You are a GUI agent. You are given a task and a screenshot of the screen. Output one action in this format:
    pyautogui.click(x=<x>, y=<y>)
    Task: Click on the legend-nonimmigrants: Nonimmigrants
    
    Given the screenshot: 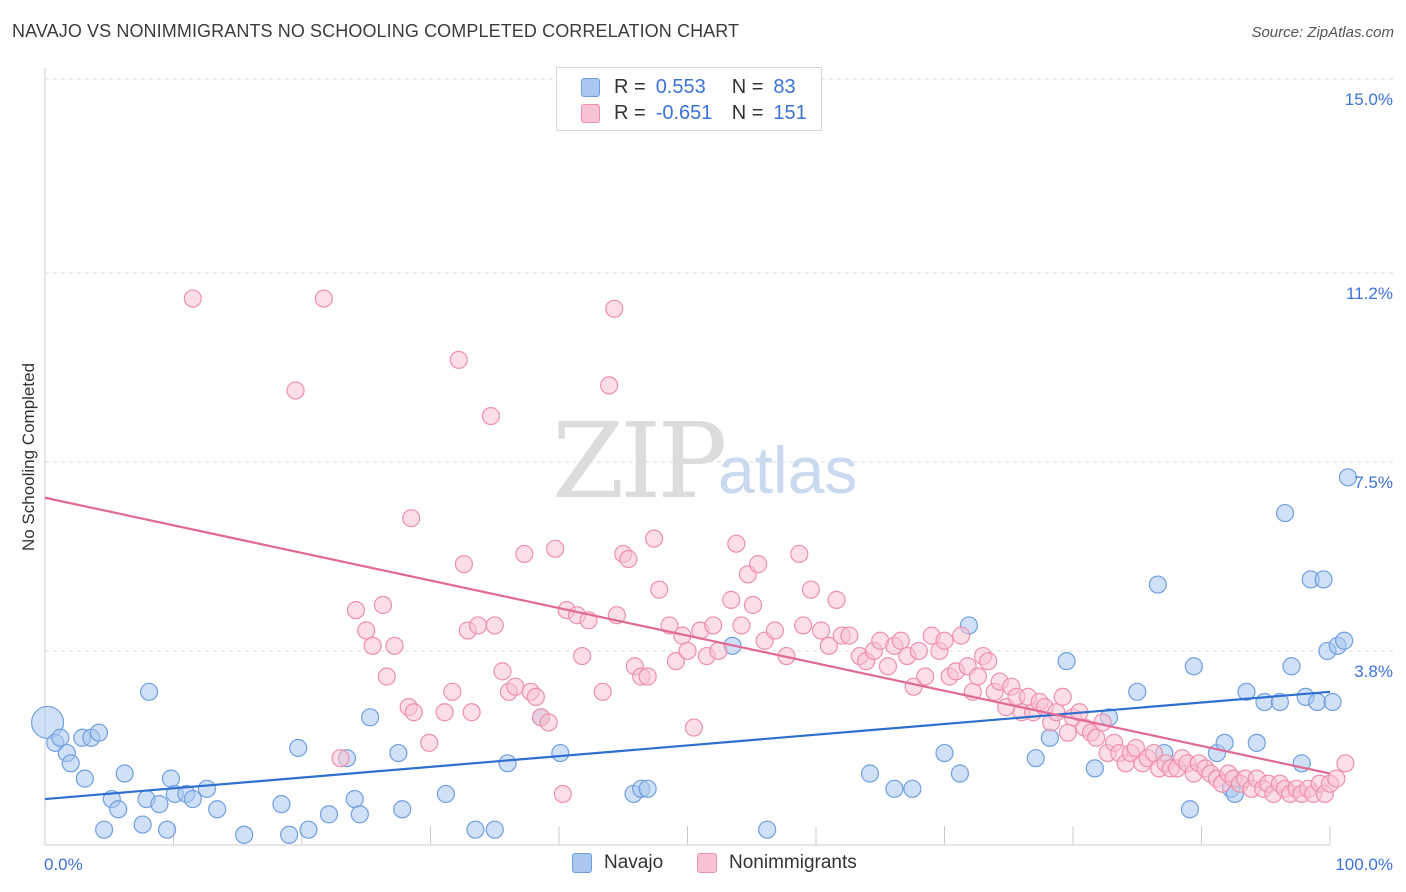 What is the action you would take?
    pyautogui.click(x=777, y=863)
    